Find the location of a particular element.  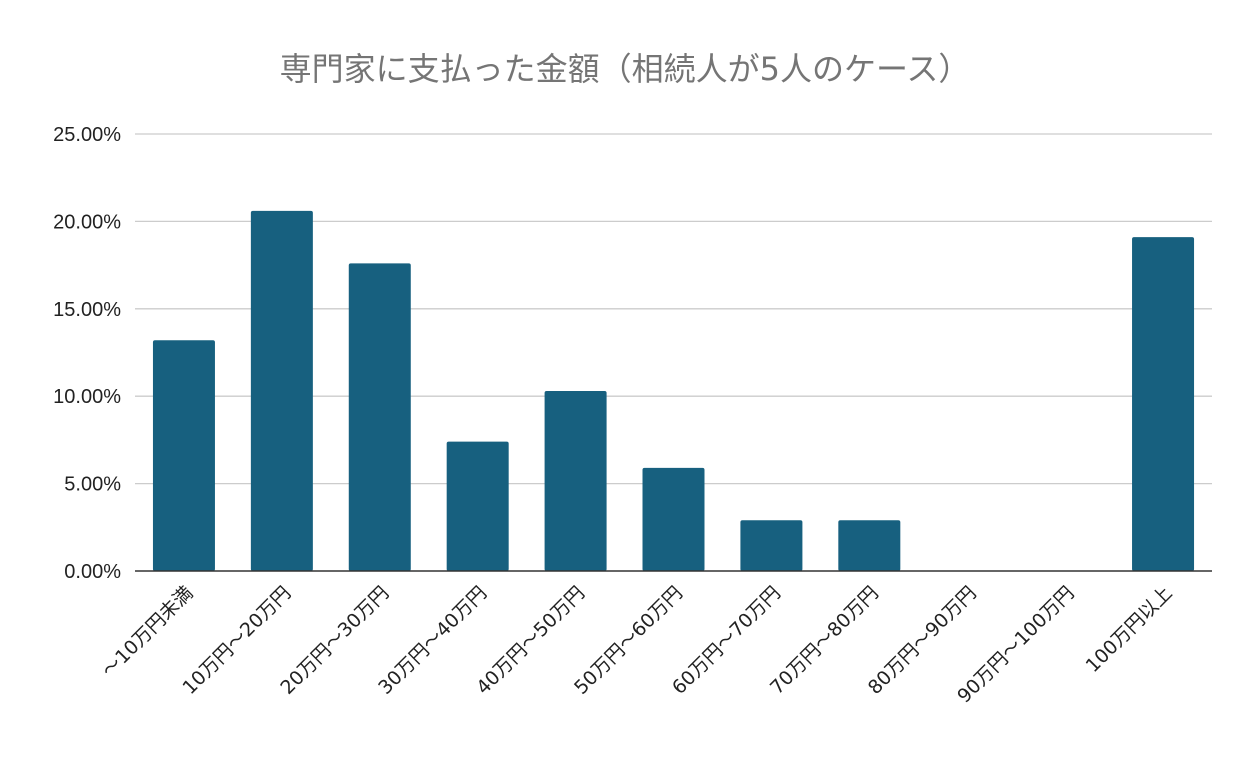

y-tick-label: 10.00% is located at coordinates (87, 397).